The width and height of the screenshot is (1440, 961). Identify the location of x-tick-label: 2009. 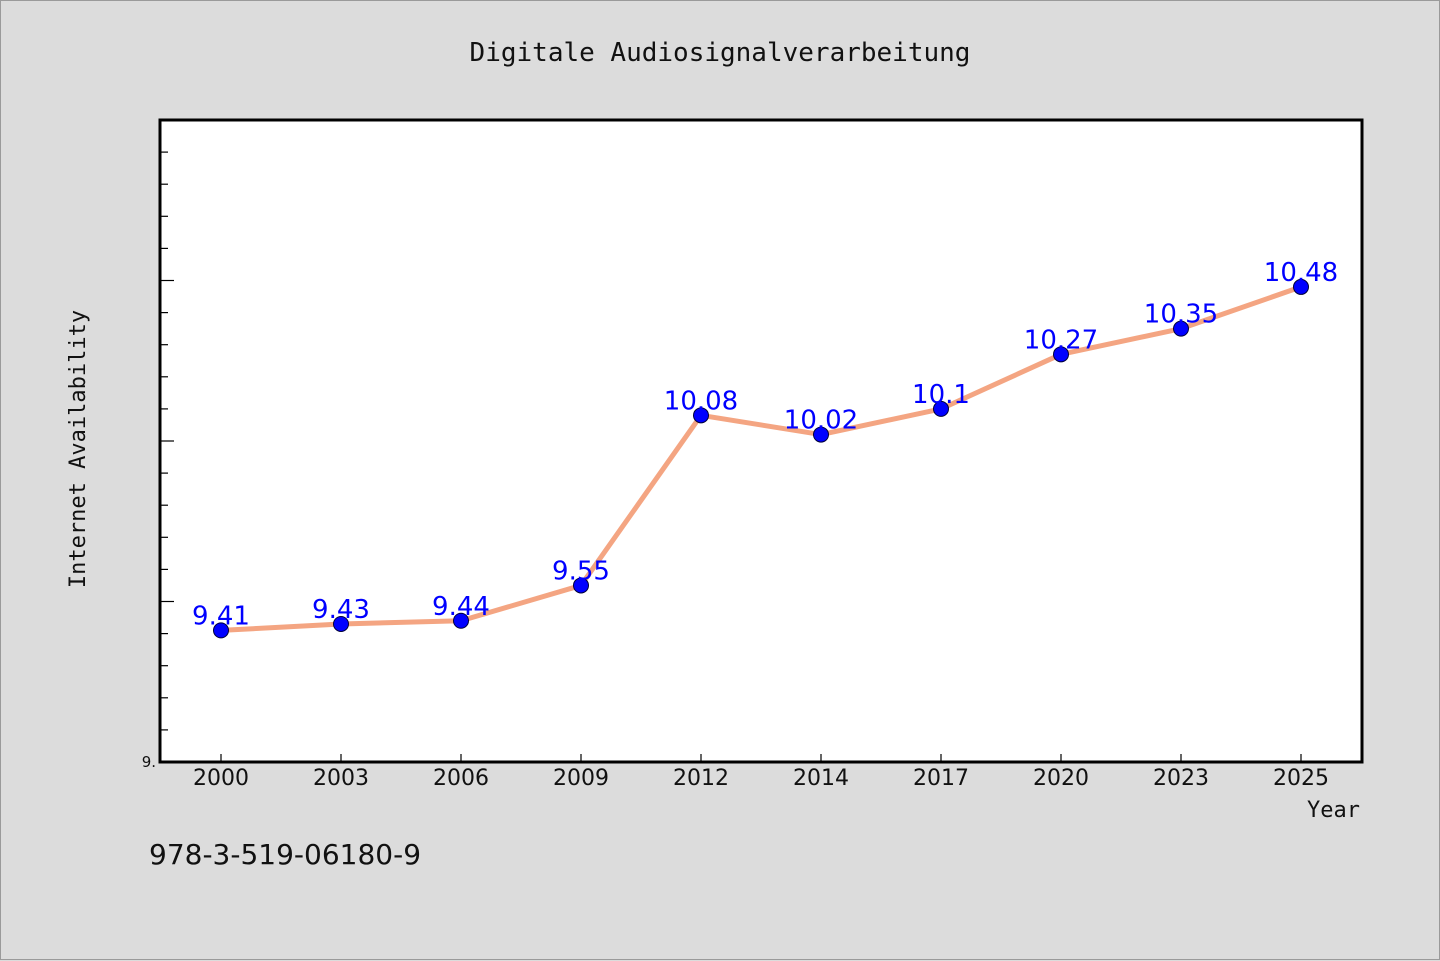
(581, 778).